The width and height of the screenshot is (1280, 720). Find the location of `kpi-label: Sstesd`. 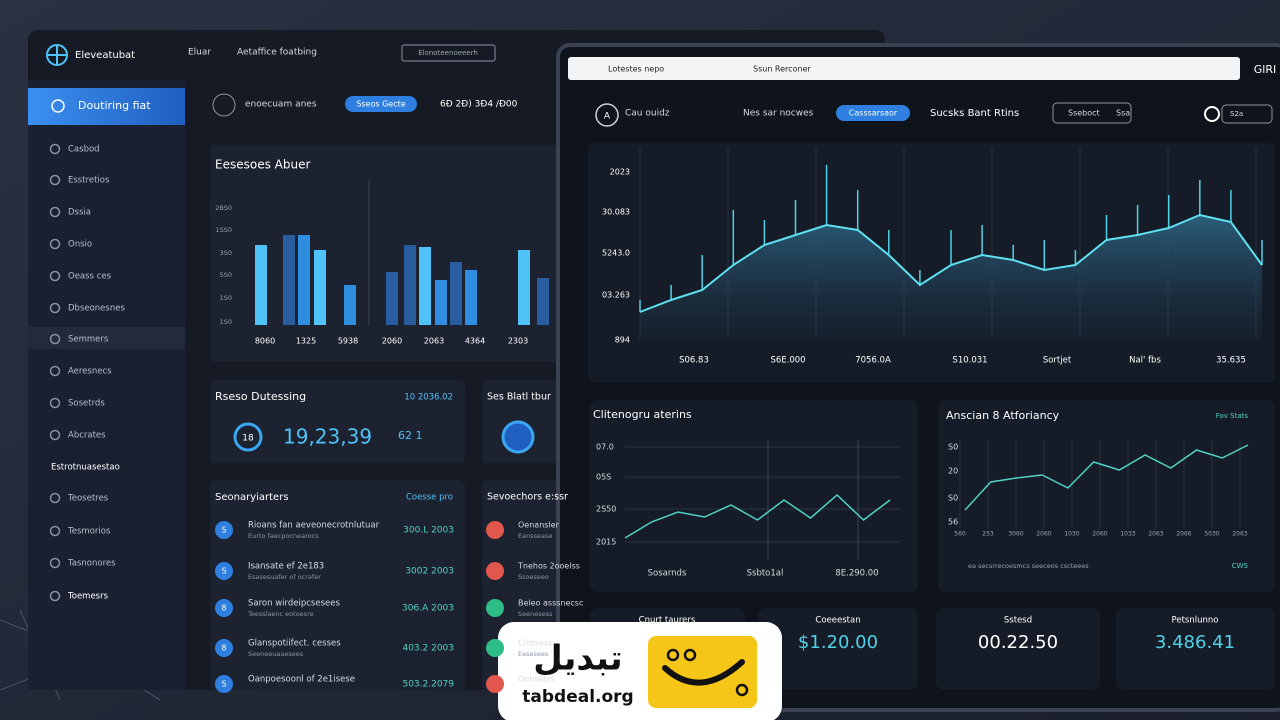

kpi-label: Sstesd is located at coordinates (1018, 621).